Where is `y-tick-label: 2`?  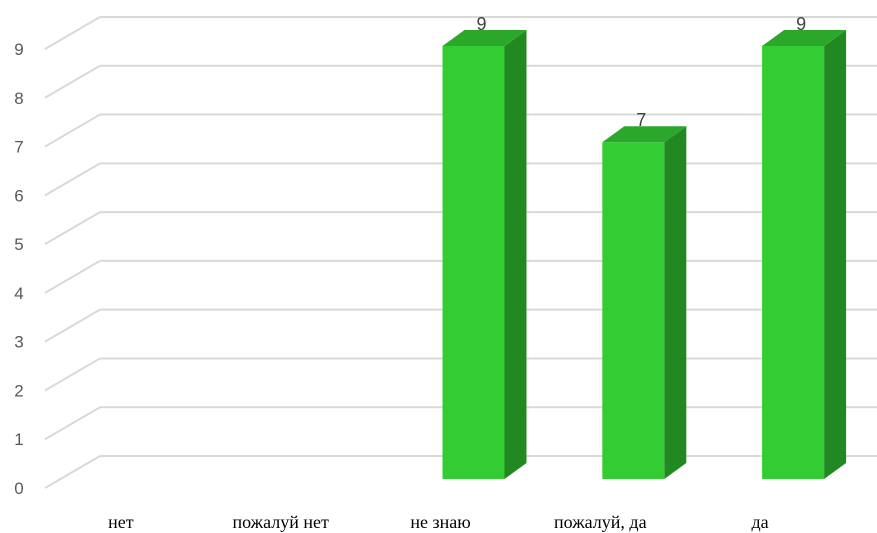
y-tick-label: 2 is located at coordinates (18, 390).